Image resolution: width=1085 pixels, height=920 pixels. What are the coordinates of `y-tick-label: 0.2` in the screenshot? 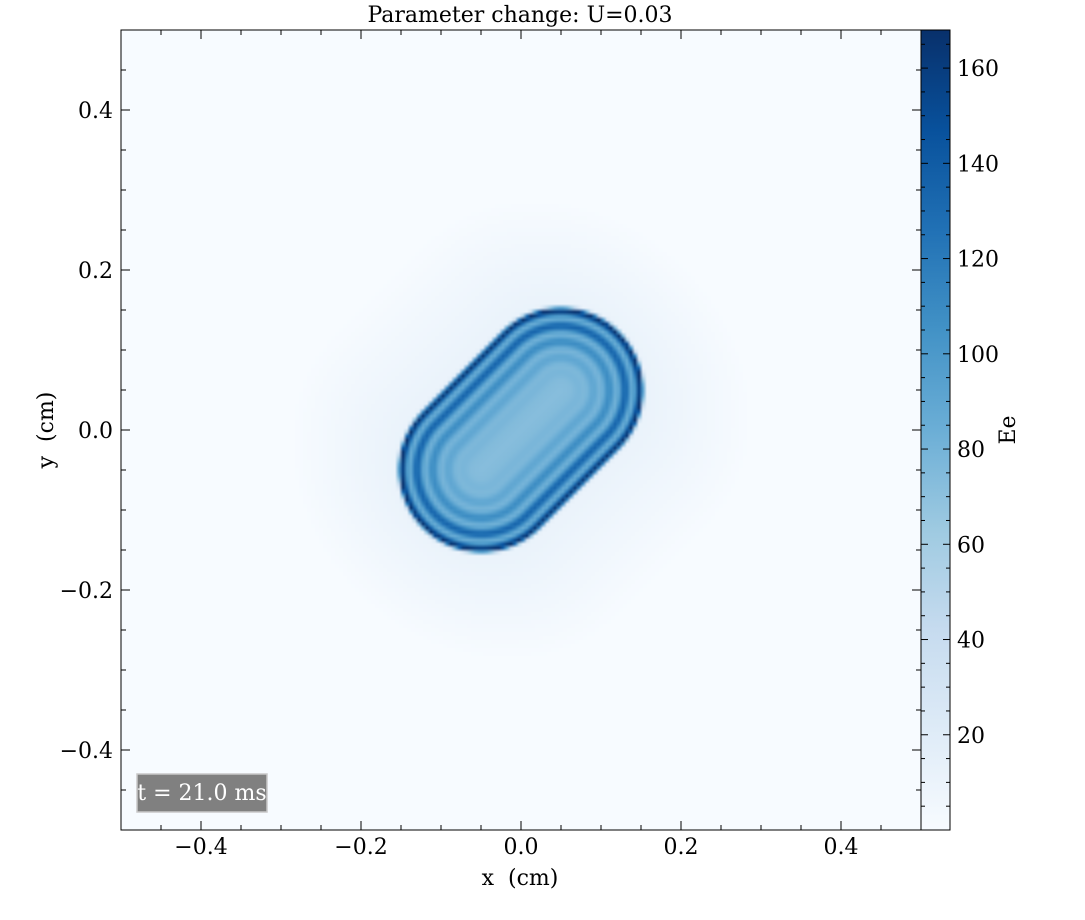 It's located at (95, 271).